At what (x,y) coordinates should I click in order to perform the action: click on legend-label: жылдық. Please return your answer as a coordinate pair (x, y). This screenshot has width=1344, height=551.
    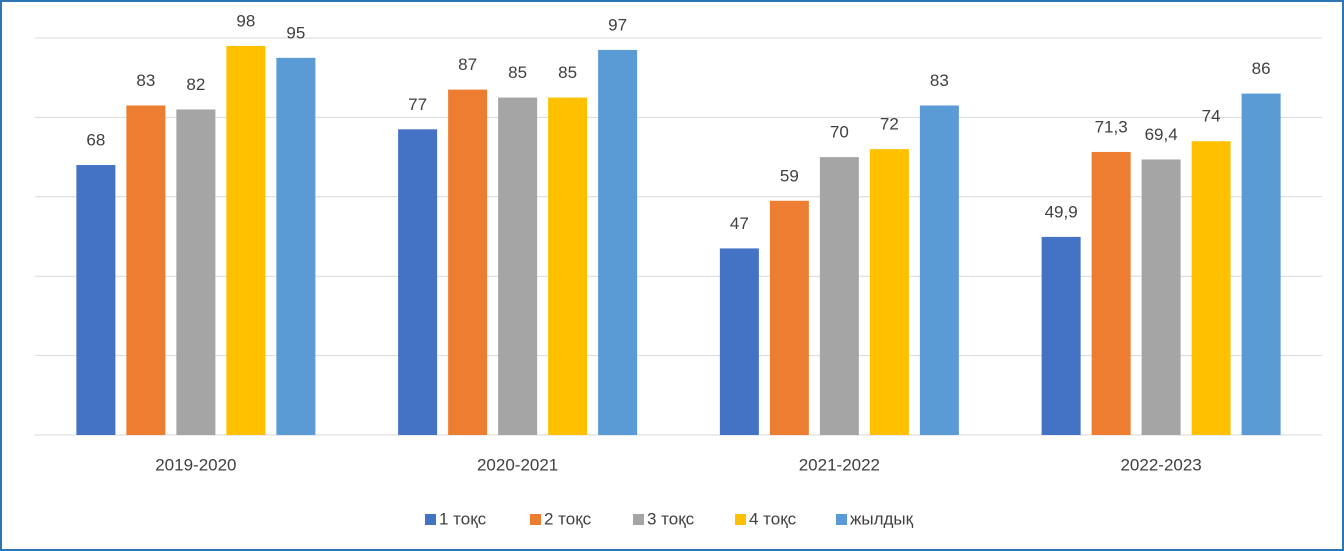
    Looking at the image, I should click on (882, 518).